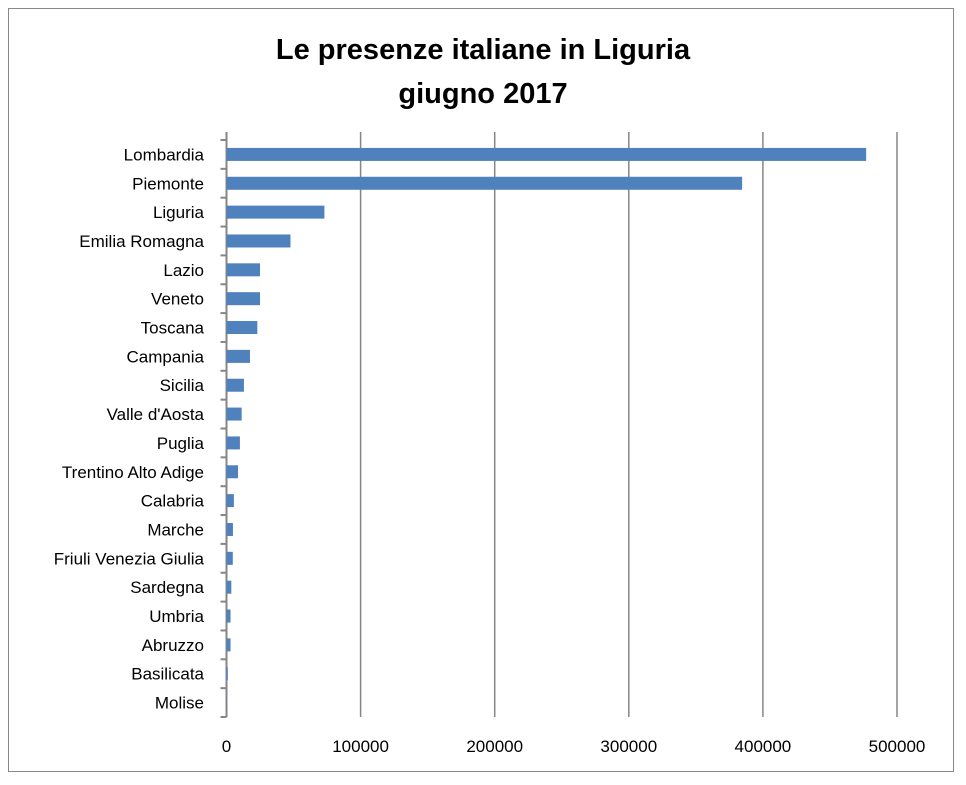 This screenshot has height=785, width=966. What do you see at coordinates (494, 746) in the screenshot?
I see `x-tick-label: 200000` at bounding box center [494, 746].